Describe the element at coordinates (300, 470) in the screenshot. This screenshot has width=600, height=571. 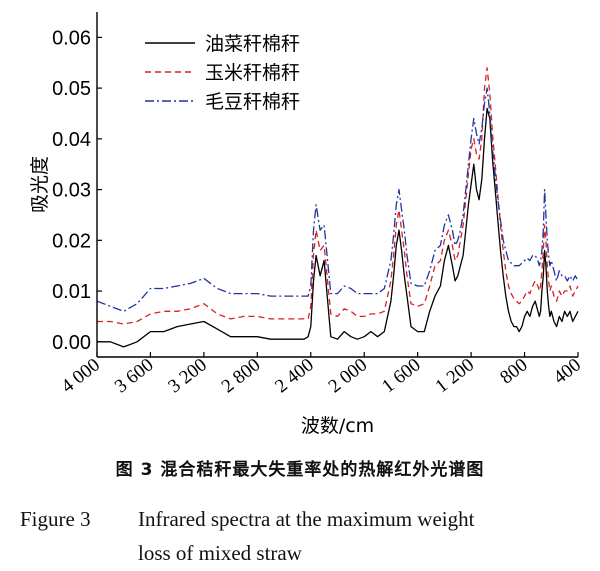
I see `figure-caption-chinese: 图 3 混合秸秆最大失重率处的热解红外光谱图` at that location.